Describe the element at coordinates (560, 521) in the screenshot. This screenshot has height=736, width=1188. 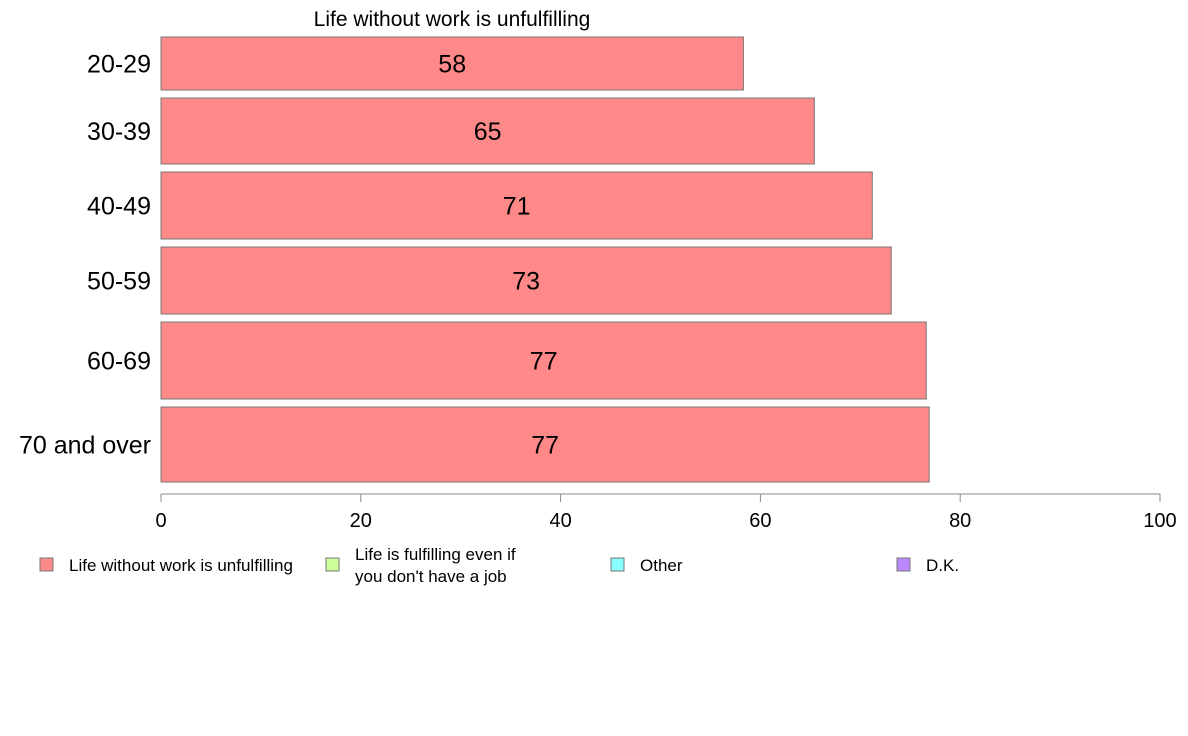
I see `x-tick-label: 40` at that location.